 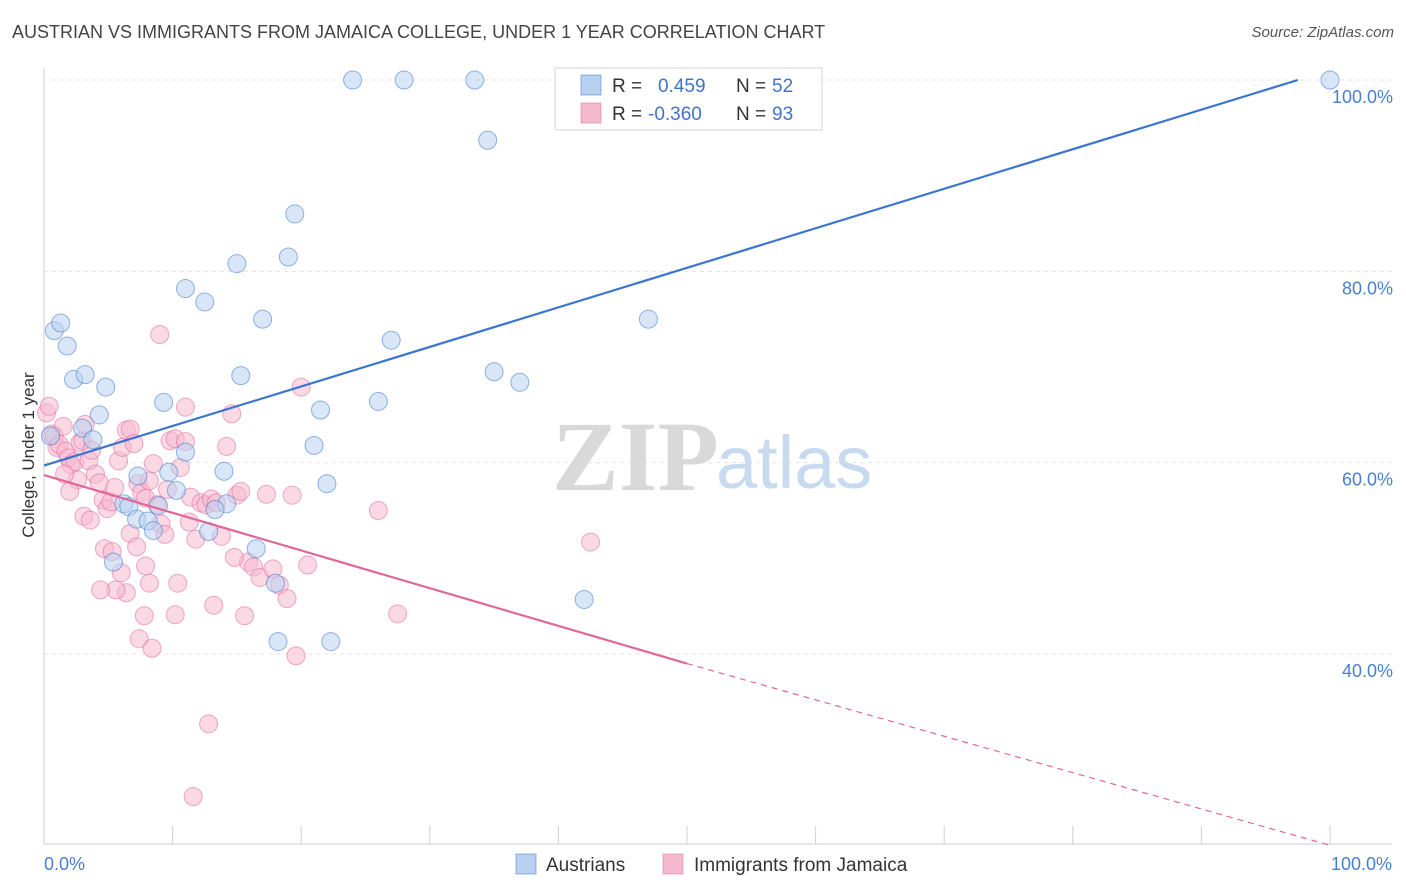 What do you see at coordinates (627, 86) in the screenshot?
I see `stats-legend-r-label-1: R =` at bounding box center [627, 86].